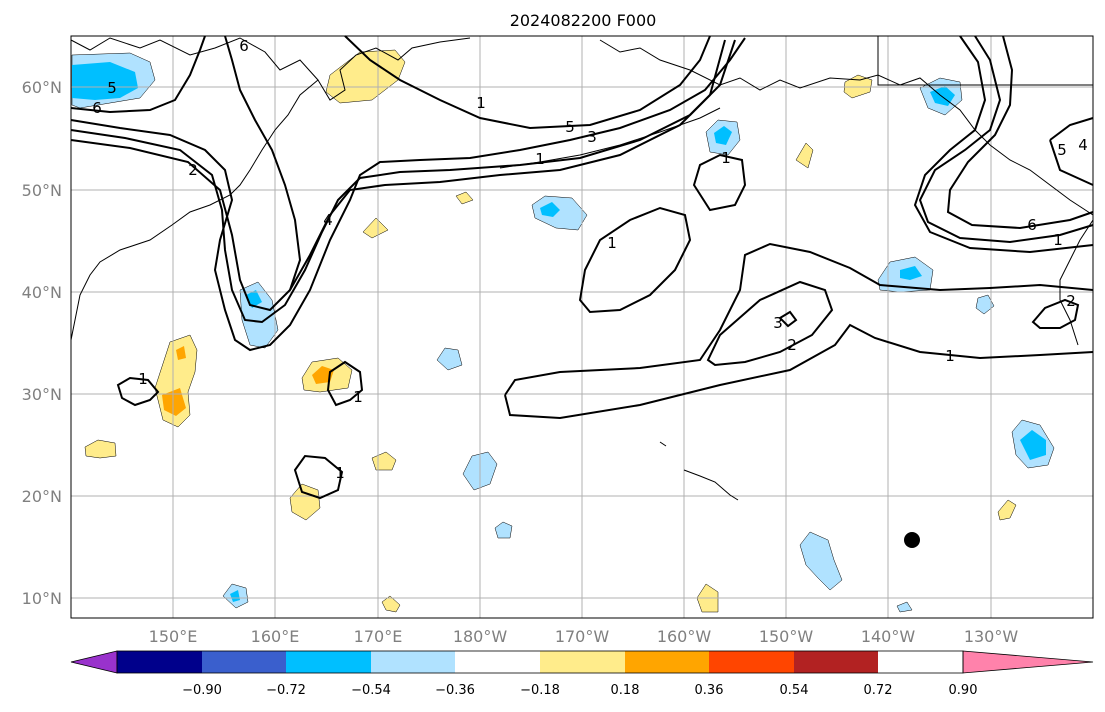  I want to click on colorbar-tick-label: −0.90, so click(202, 690).